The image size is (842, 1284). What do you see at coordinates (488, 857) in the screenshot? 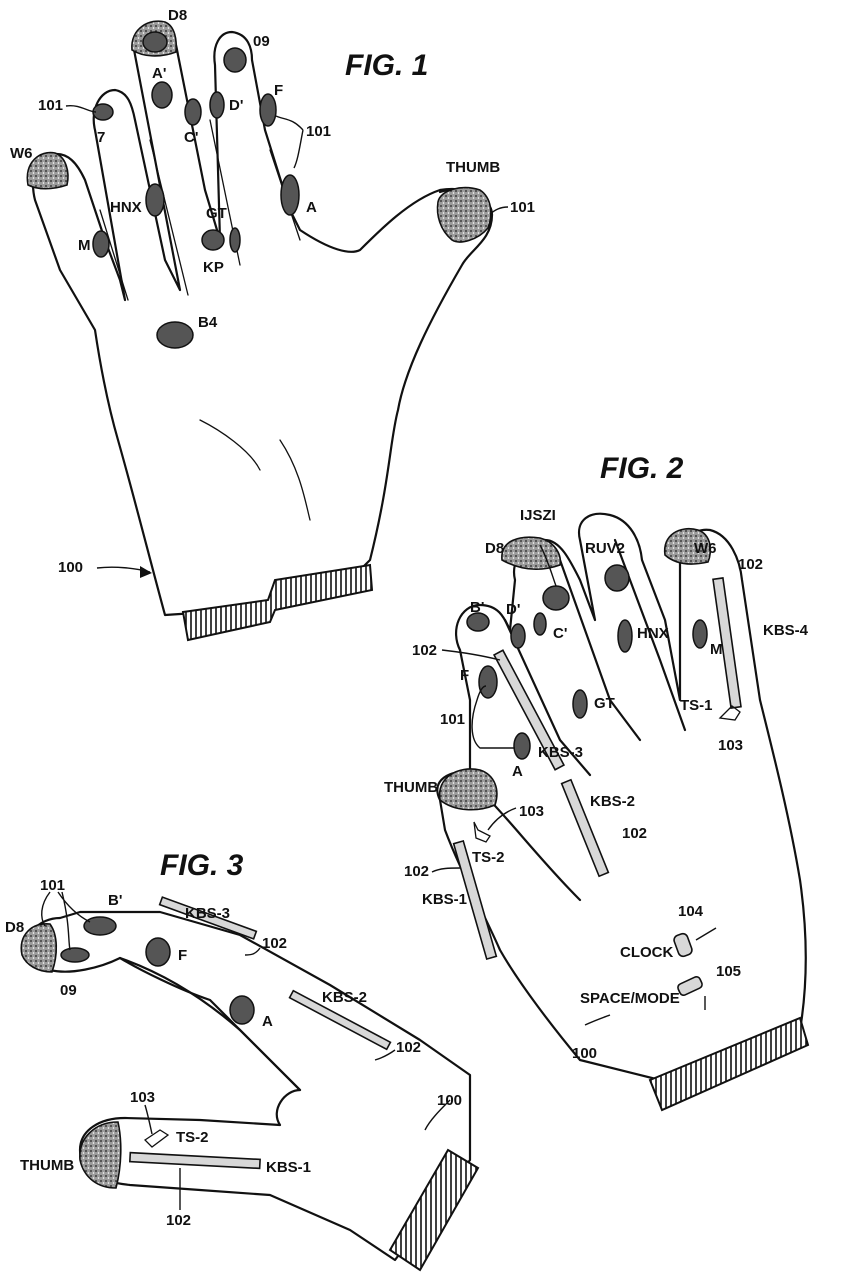
I see `fig2-label-ts2: TS-2` at bounding box center [488, 857].